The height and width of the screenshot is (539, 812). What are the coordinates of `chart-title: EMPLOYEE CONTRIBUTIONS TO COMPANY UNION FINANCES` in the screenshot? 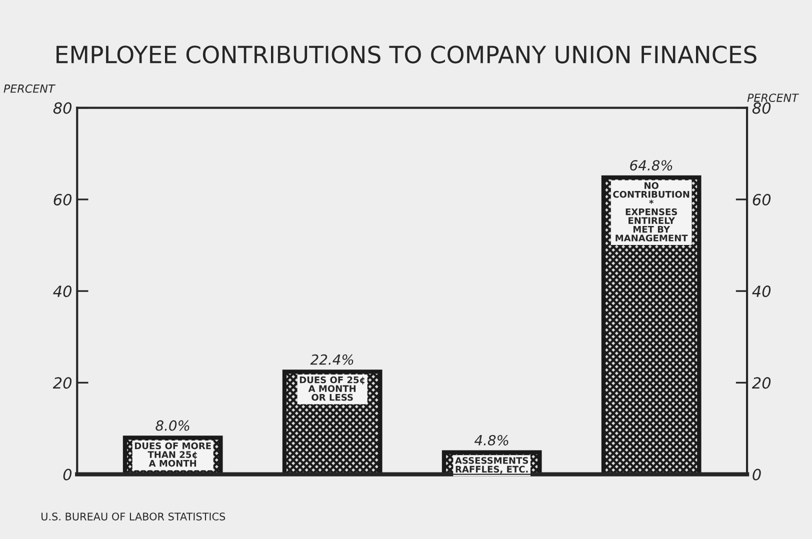 It's located at (406, 55).